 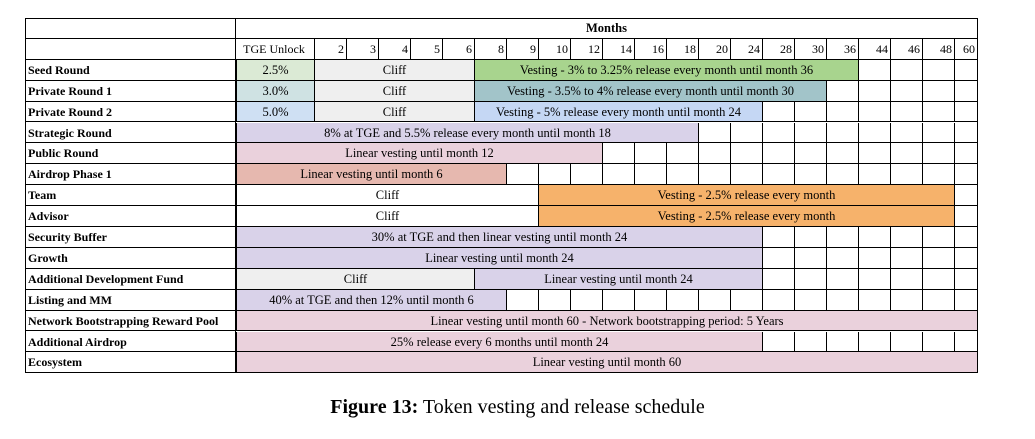 What do you see at coordinates (811, 49) in the screenshot?
I see `month-header: 30` at bounding box center [811, 49].